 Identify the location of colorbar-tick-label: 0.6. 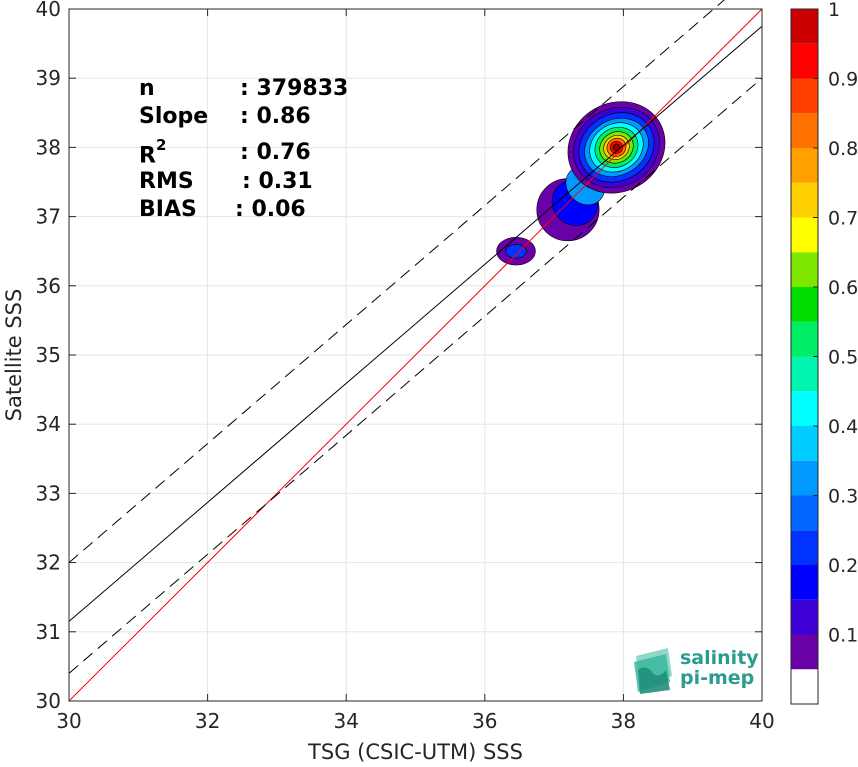
(843, 288).